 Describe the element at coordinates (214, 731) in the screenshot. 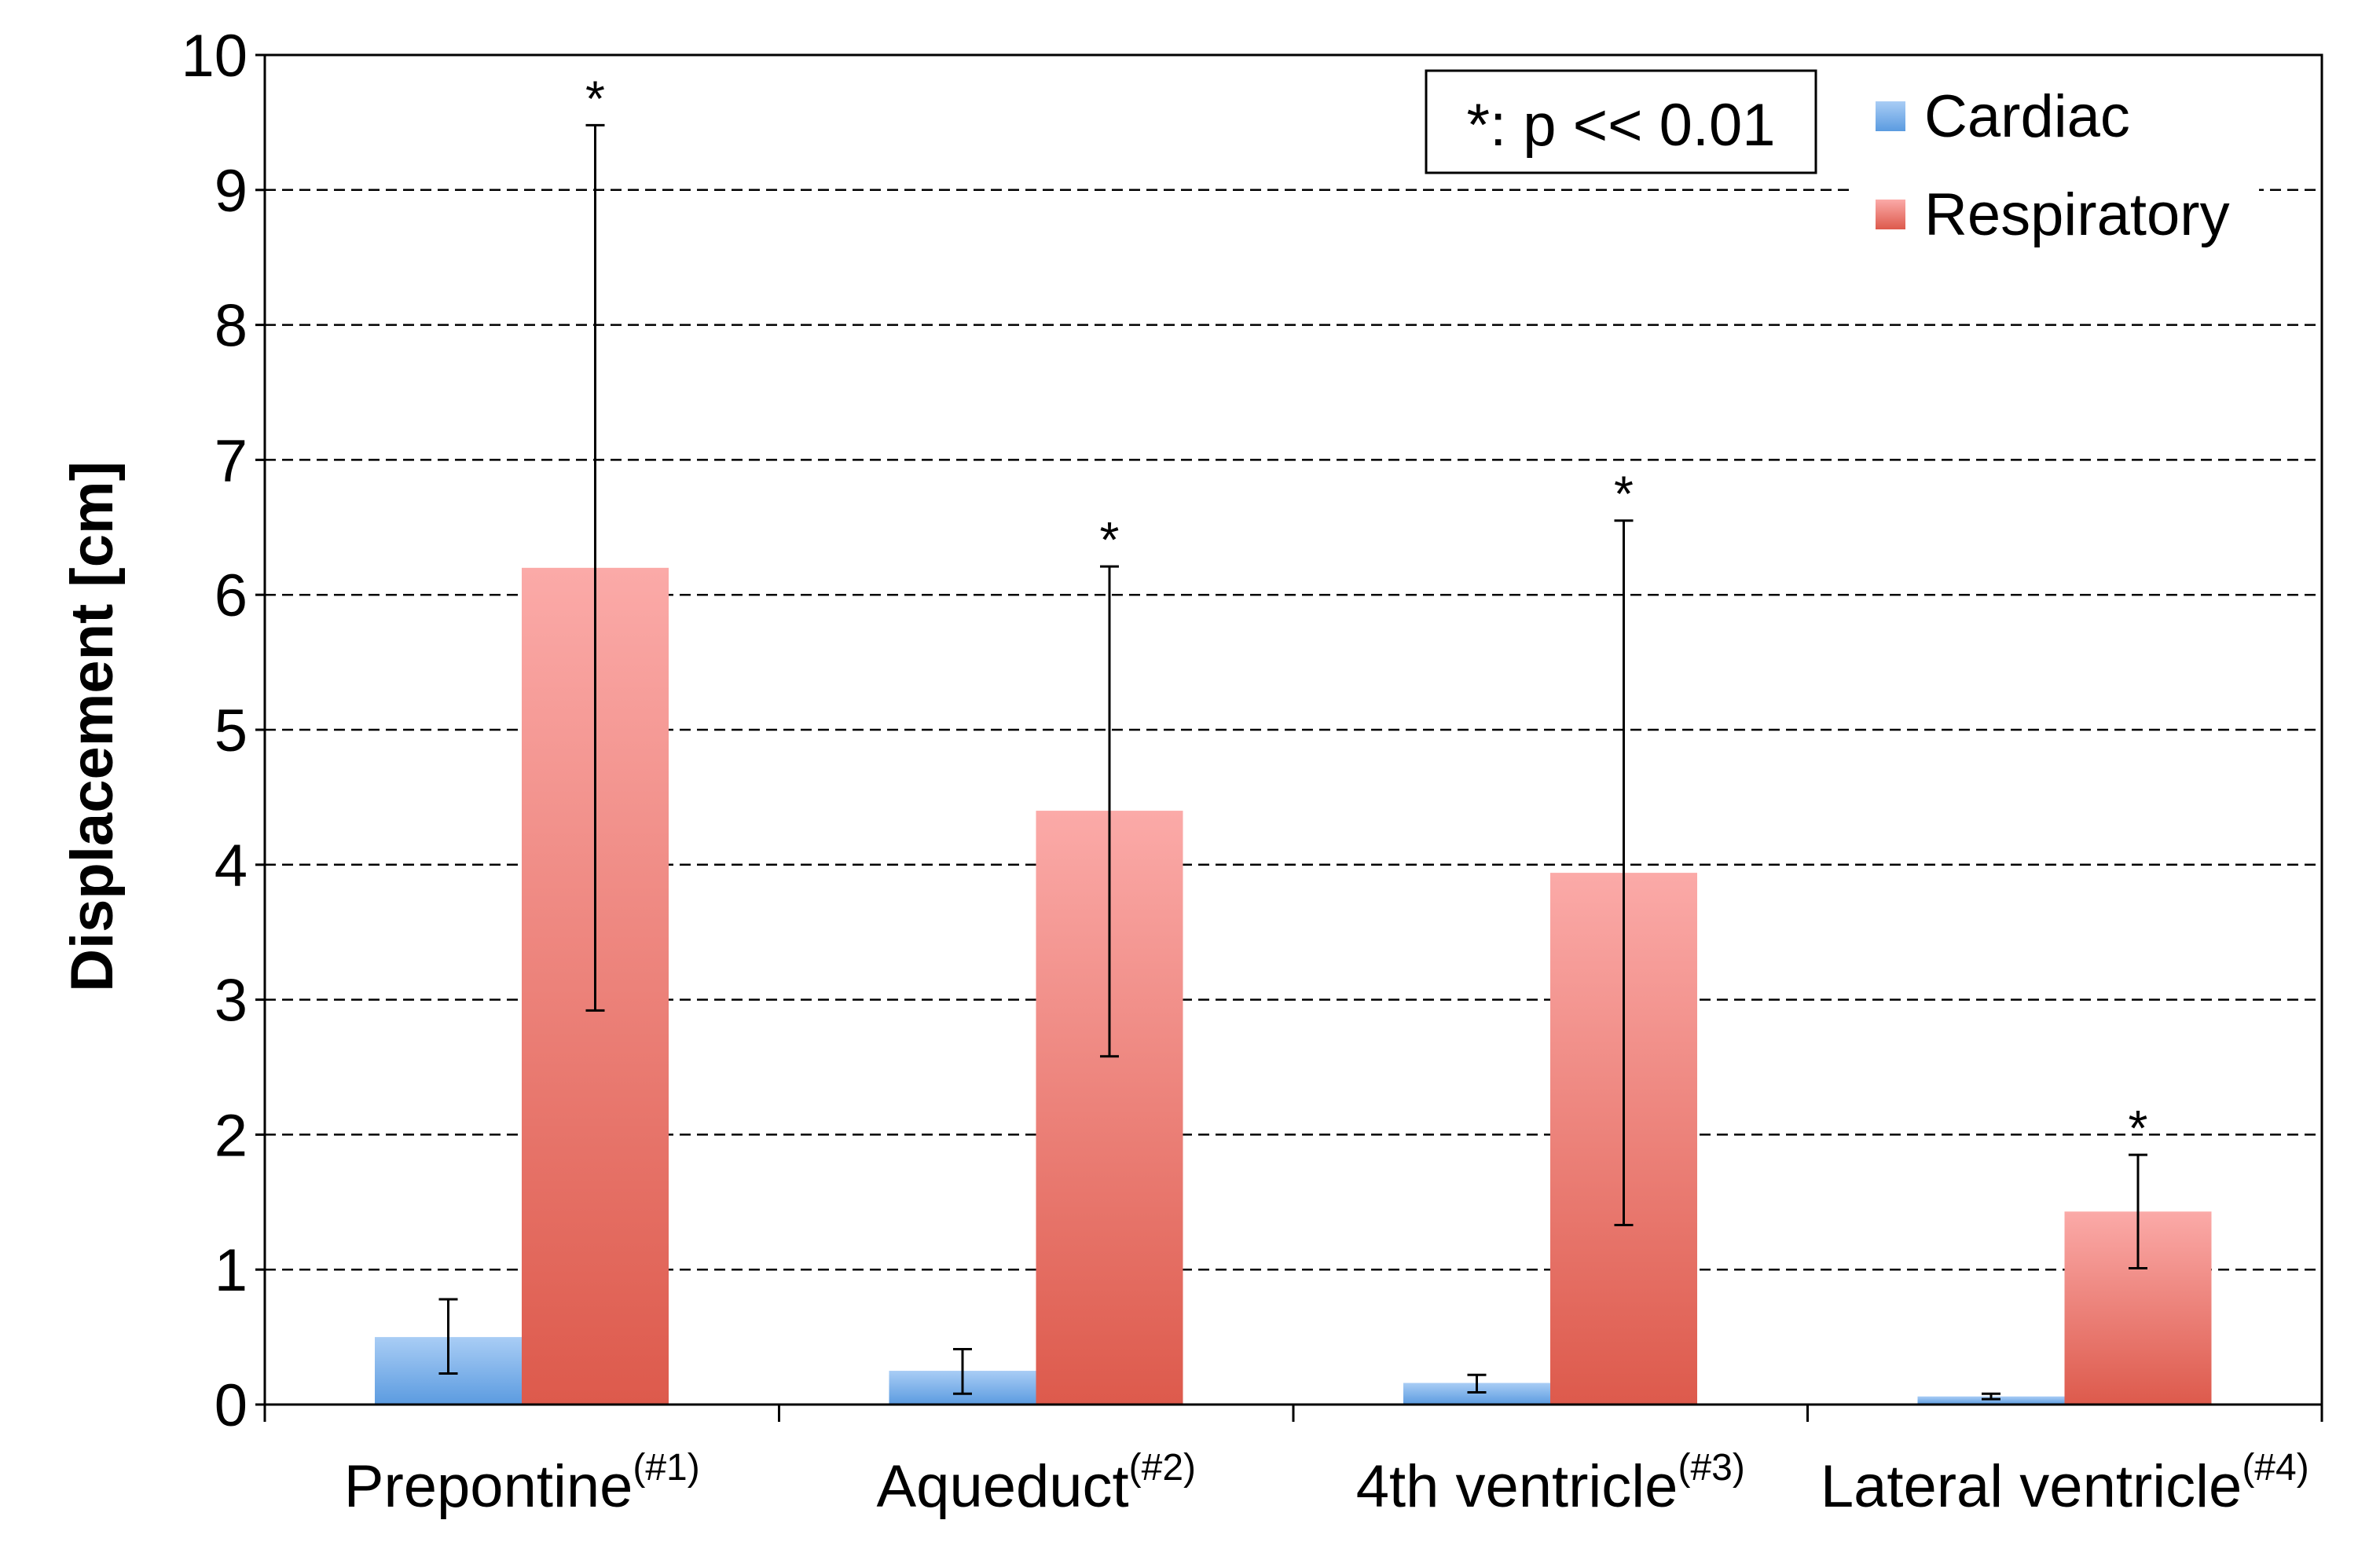

I see `y-tick-labels: 0 1 2 3 4 5 6 7 8 9 10` at that location.